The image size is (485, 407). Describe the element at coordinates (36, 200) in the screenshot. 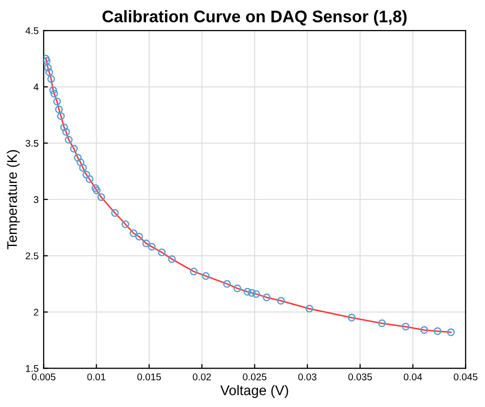

I see `y-tick-label: 3` at that location.